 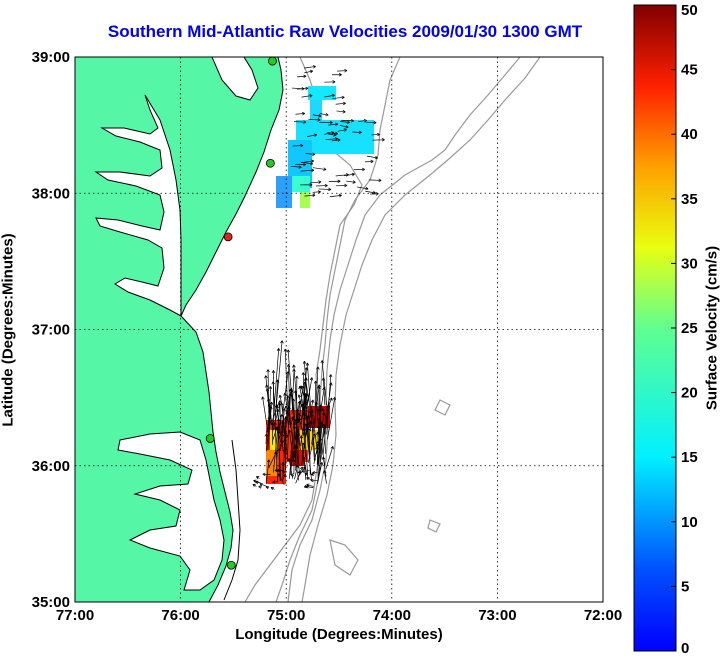 I want to click on y-tick-labels: 39:00 38:00 37:00 36:00 35:00, so click(x=51, y=330).